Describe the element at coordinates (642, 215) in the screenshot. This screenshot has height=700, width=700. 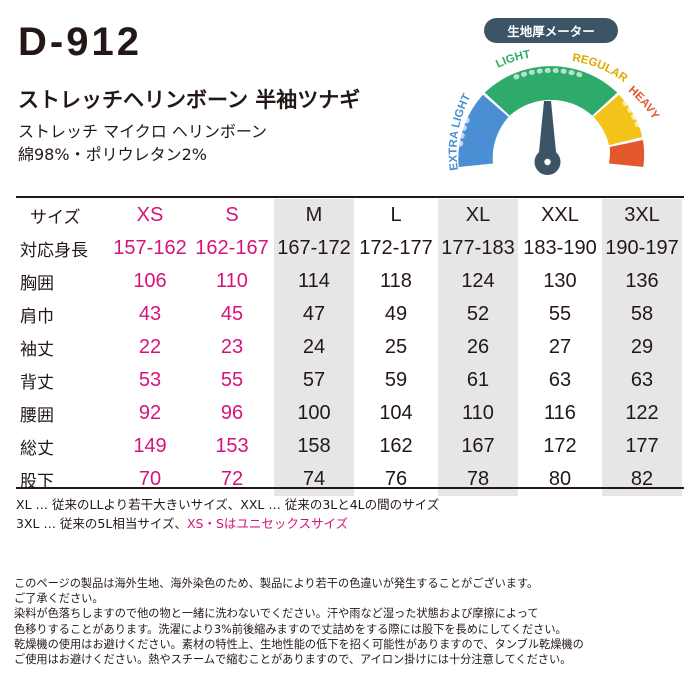
I see `size-col-3xl: 3XL` at that location.